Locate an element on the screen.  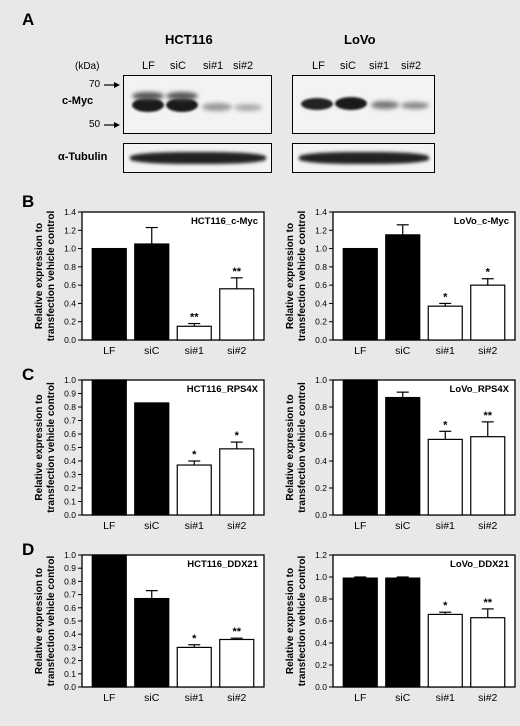
blot-tubulin-hct116 is located at coordinates (197, 158).